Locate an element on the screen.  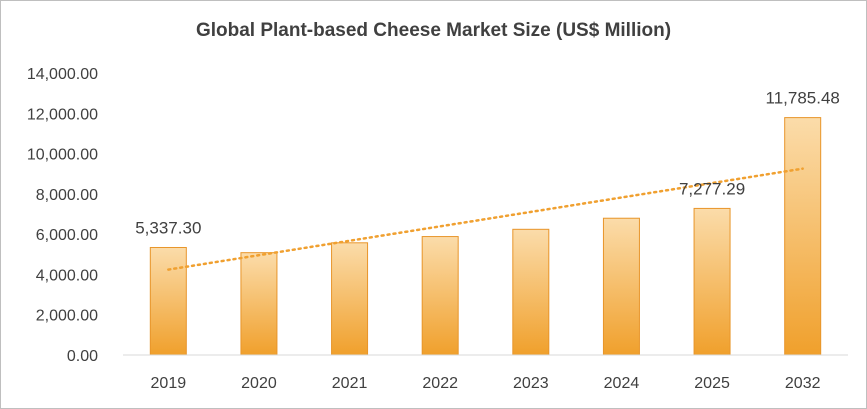
y-tick-label: 0.00 is located at coordinates (82, 356).